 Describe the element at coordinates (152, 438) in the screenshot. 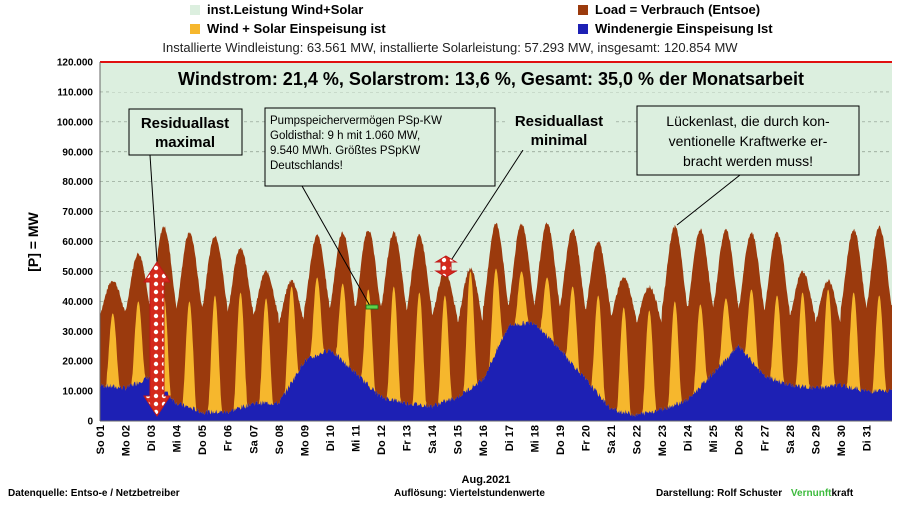

I see `x-tick-label: Di 03` at that location.